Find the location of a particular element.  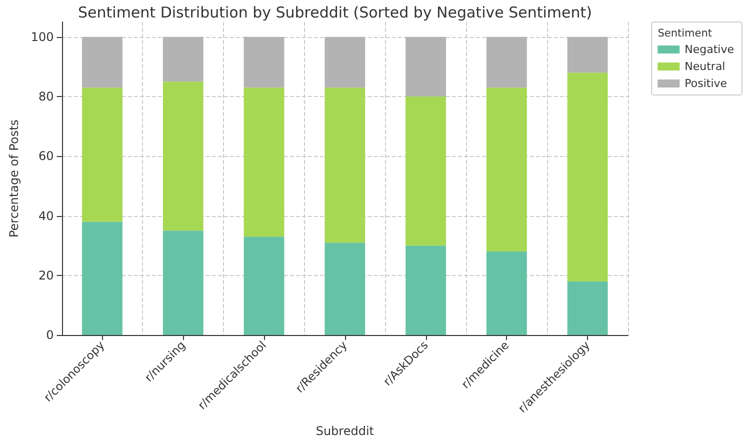

chart-title: Sentiment Distribution by Subreddit (Sorted by Negative Sentiment) is located at coordinates (335, 13).